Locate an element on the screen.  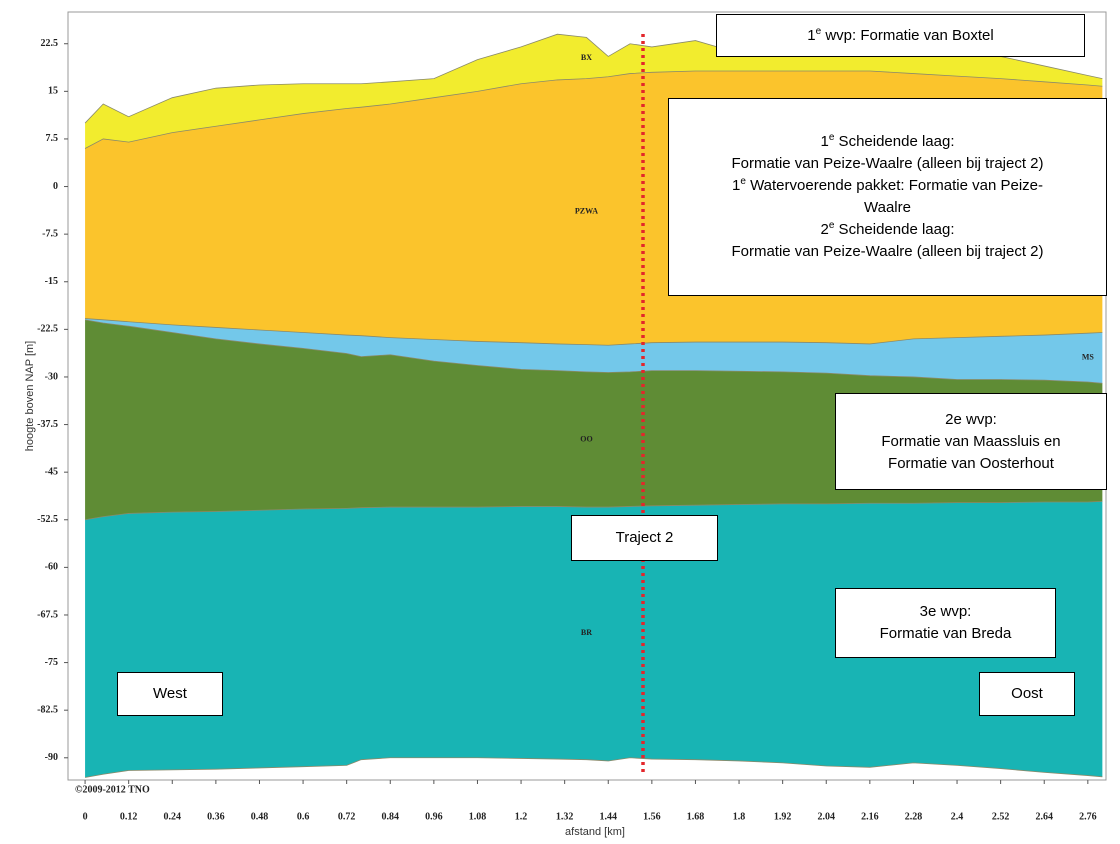
y-tick-label: -7.5 is located at coordinates (50, 233).